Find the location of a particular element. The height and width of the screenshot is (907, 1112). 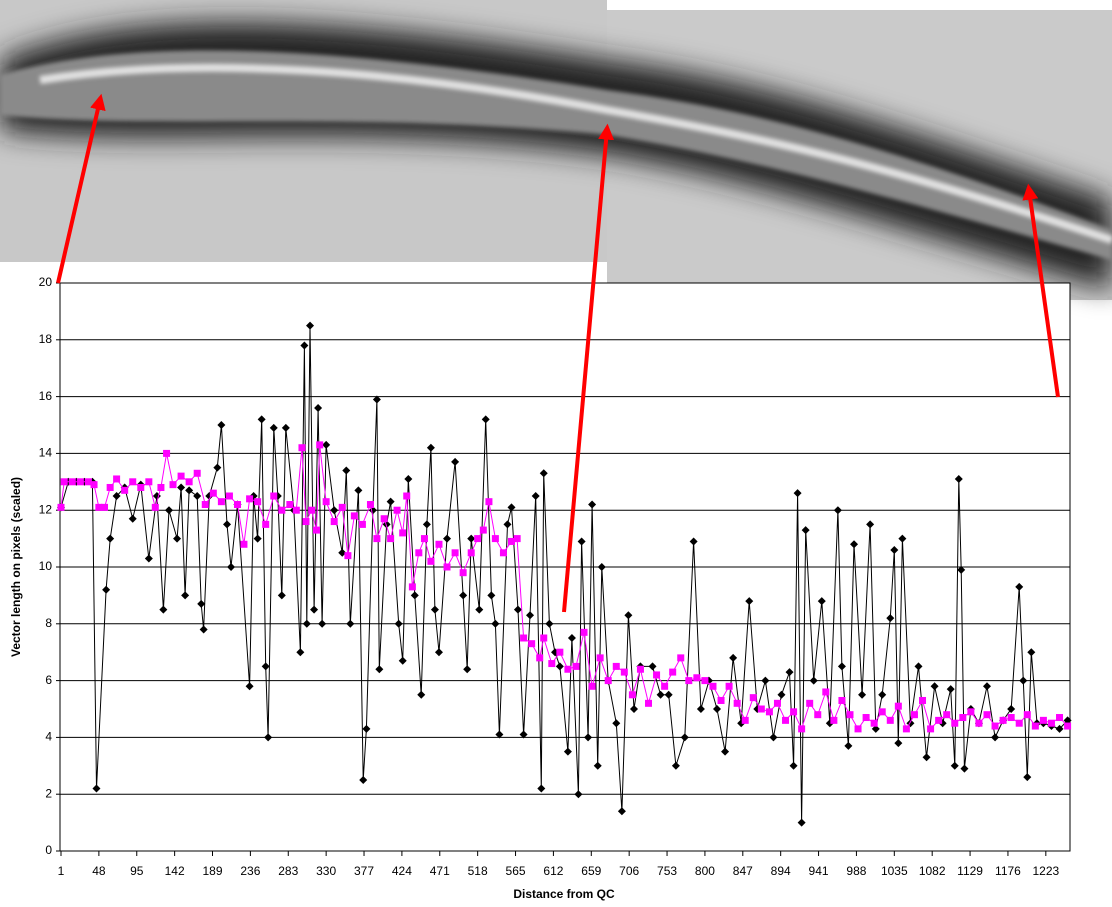

arrow is located at coordinates (81, 188).